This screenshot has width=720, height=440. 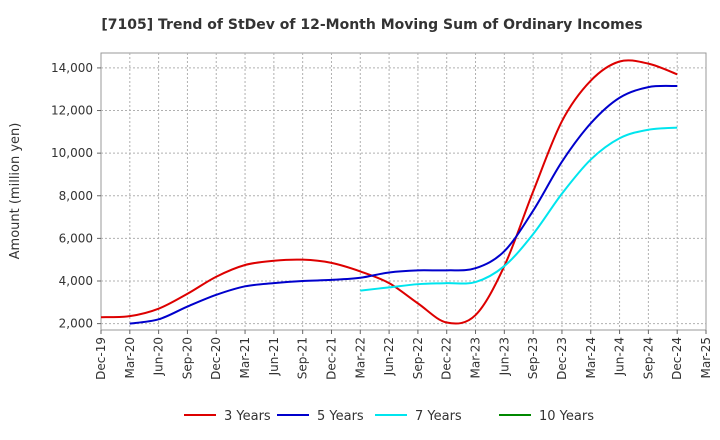 What do you see at coordinates (72, 153) in the screenshot?
I see `y-tick-label: 10,000` at bounding box center [72, 153].